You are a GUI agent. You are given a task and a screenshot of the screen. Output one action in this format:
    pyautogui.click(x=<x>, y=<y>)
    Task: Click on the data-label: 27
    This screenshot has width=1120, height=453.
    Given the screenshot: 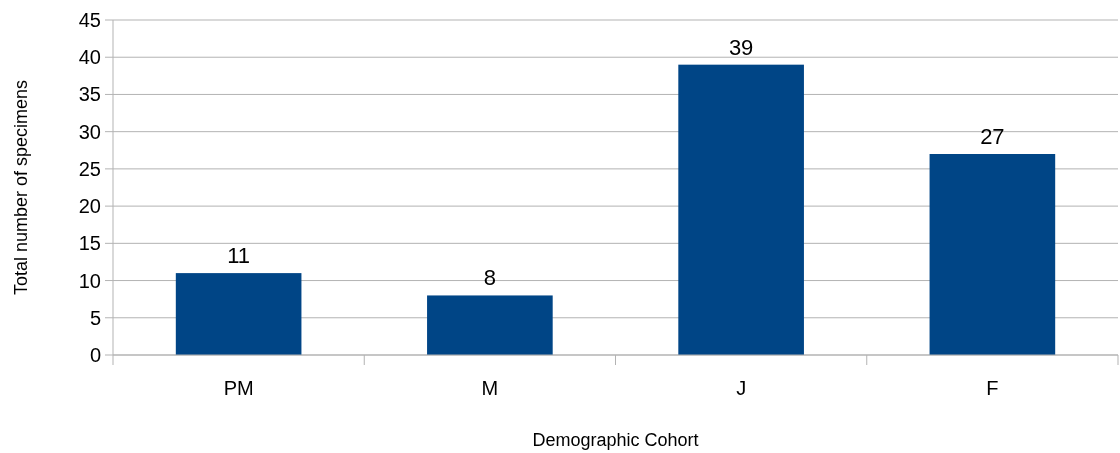 What is the action you would take?
    pyautogui.click(x=992, y=136)
    